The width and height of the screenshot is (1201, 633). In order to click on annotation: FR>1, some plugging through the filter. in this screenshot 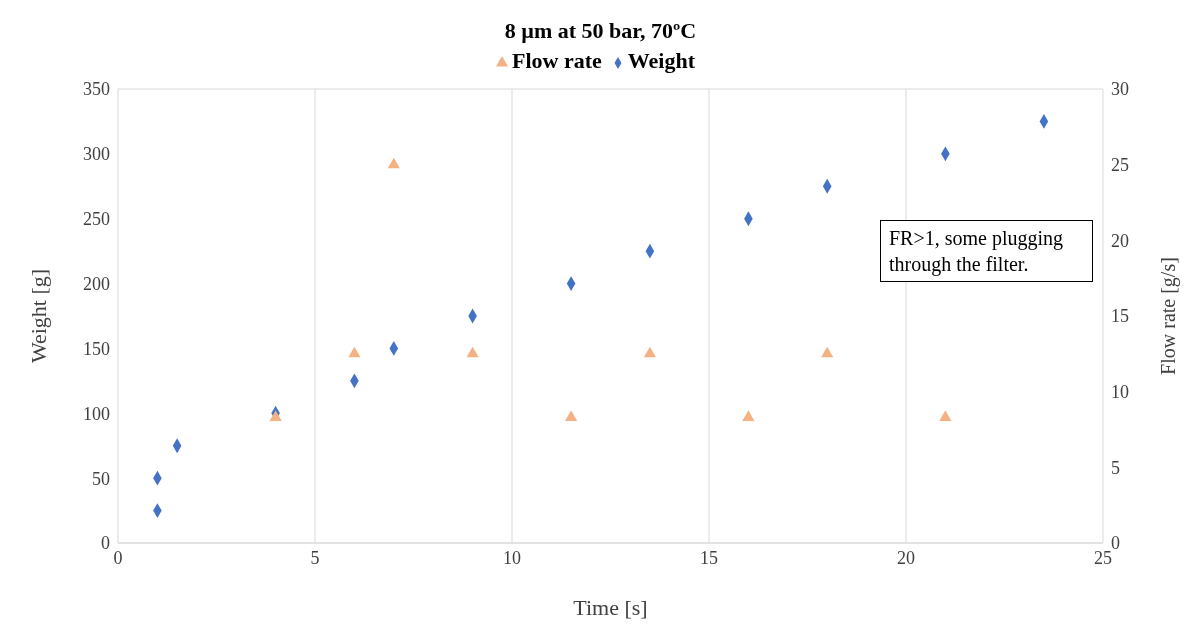, I will do `click(986, 251)`.